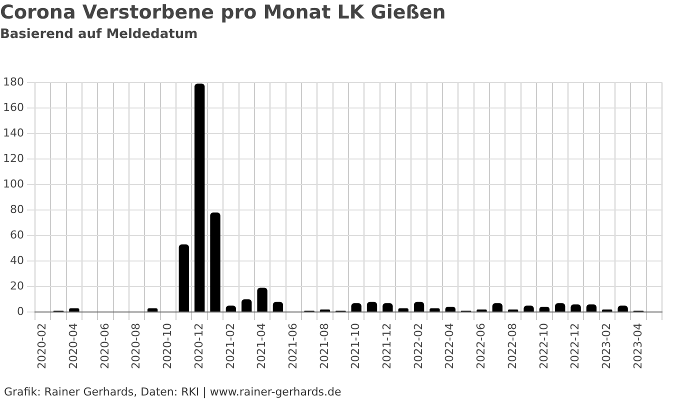 The width and height of the screenshot is (700, 400). What do you see at coordinates (293, 346) in the screenshot?
I see `x-tick-label: 2021-06` at bounding box center [293, 346].